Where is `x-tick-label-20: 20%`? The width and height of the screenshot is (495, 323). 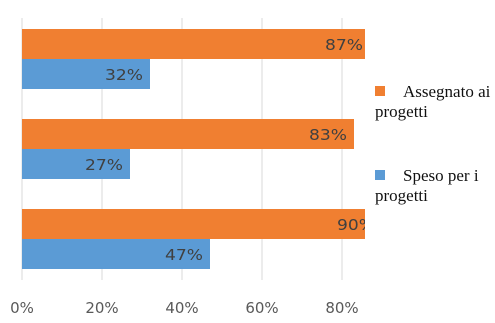 x-tick-label-20: 20% is located at coordinates (101, 308).